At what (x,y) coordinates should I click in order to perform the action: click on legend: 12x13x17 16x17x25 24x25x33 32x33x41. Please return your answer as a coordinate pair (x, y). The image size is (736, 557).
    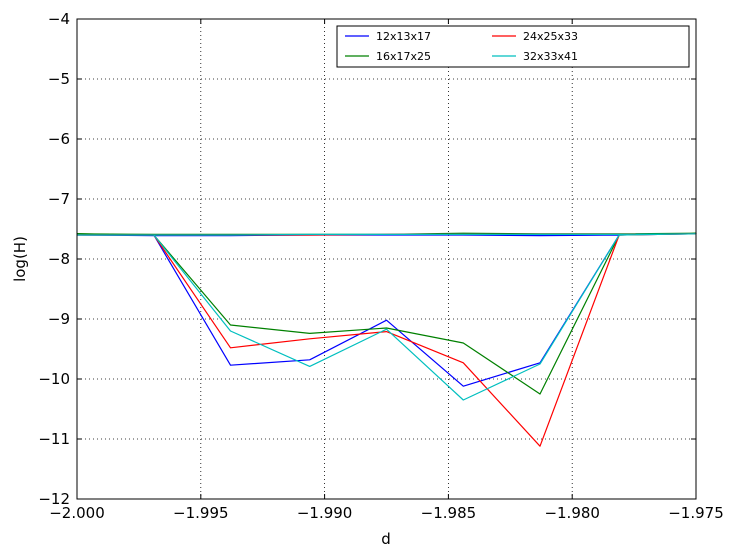
    Looking at the image, I should click on (513, 46).